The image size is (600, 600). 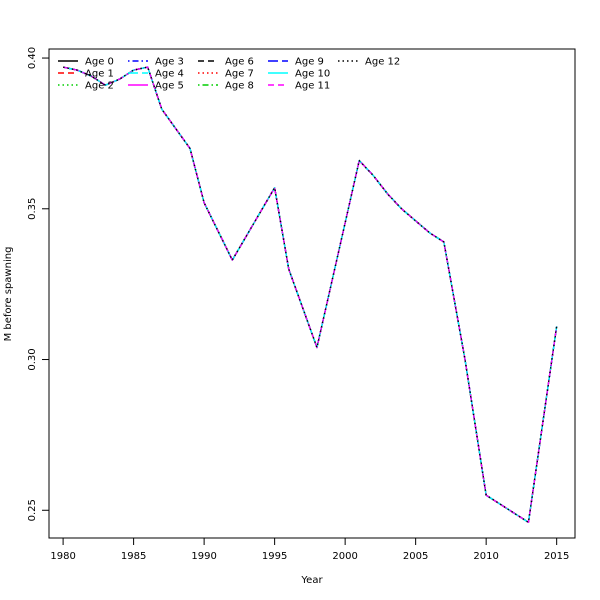 I want to click on x-axis-label: Year, so click(x=311, y=580).